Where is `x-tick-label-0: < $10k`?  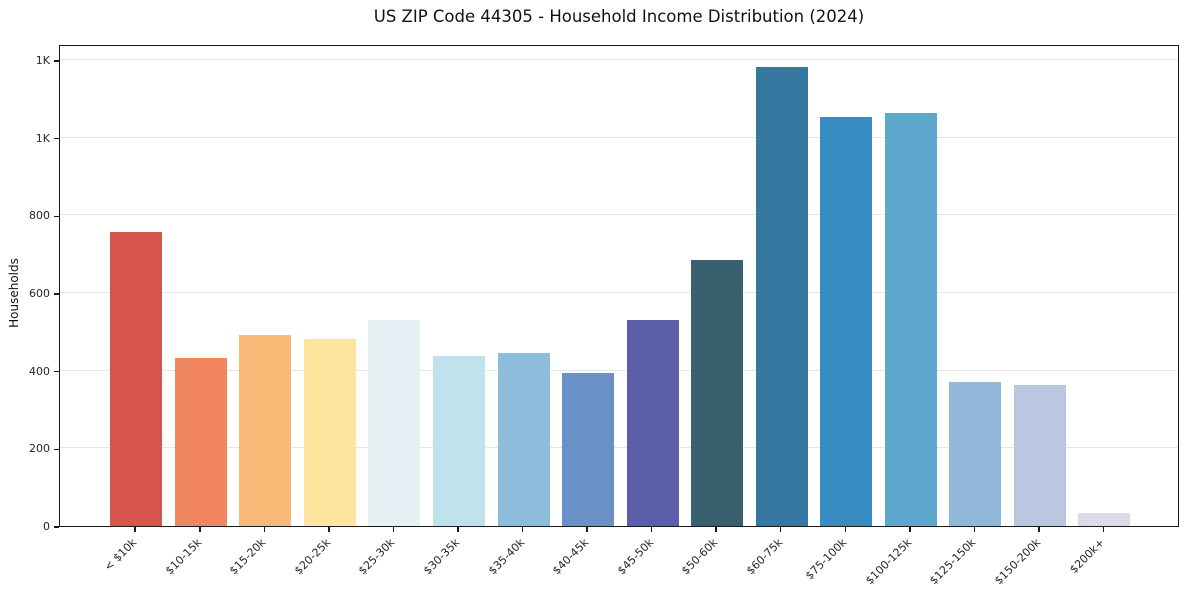 x-tick-label-0: < $10k is located at coordinates (120, 555).